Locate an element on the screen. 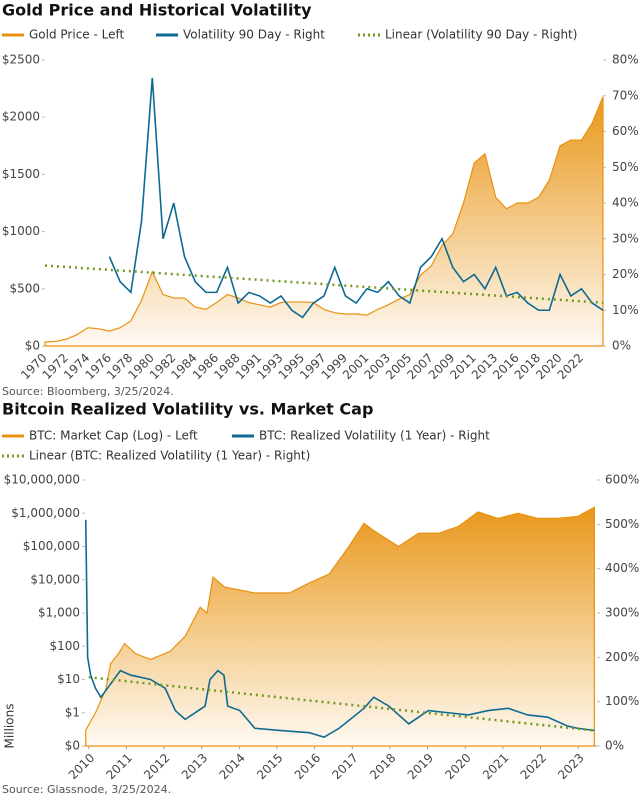  y2-tick-label: 60% is located at coordinates (625, 131).